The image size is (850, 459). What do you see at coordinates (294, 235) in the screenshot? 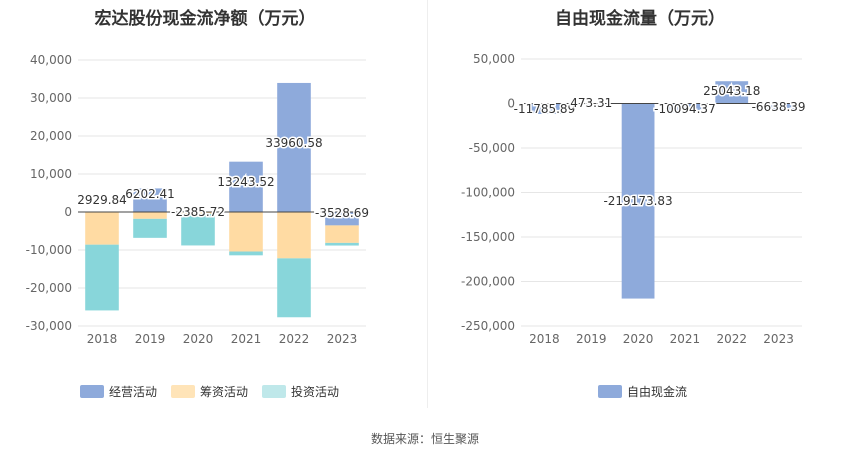
I see `bar-筹资活动-2022` at bounding box center [294, 235].